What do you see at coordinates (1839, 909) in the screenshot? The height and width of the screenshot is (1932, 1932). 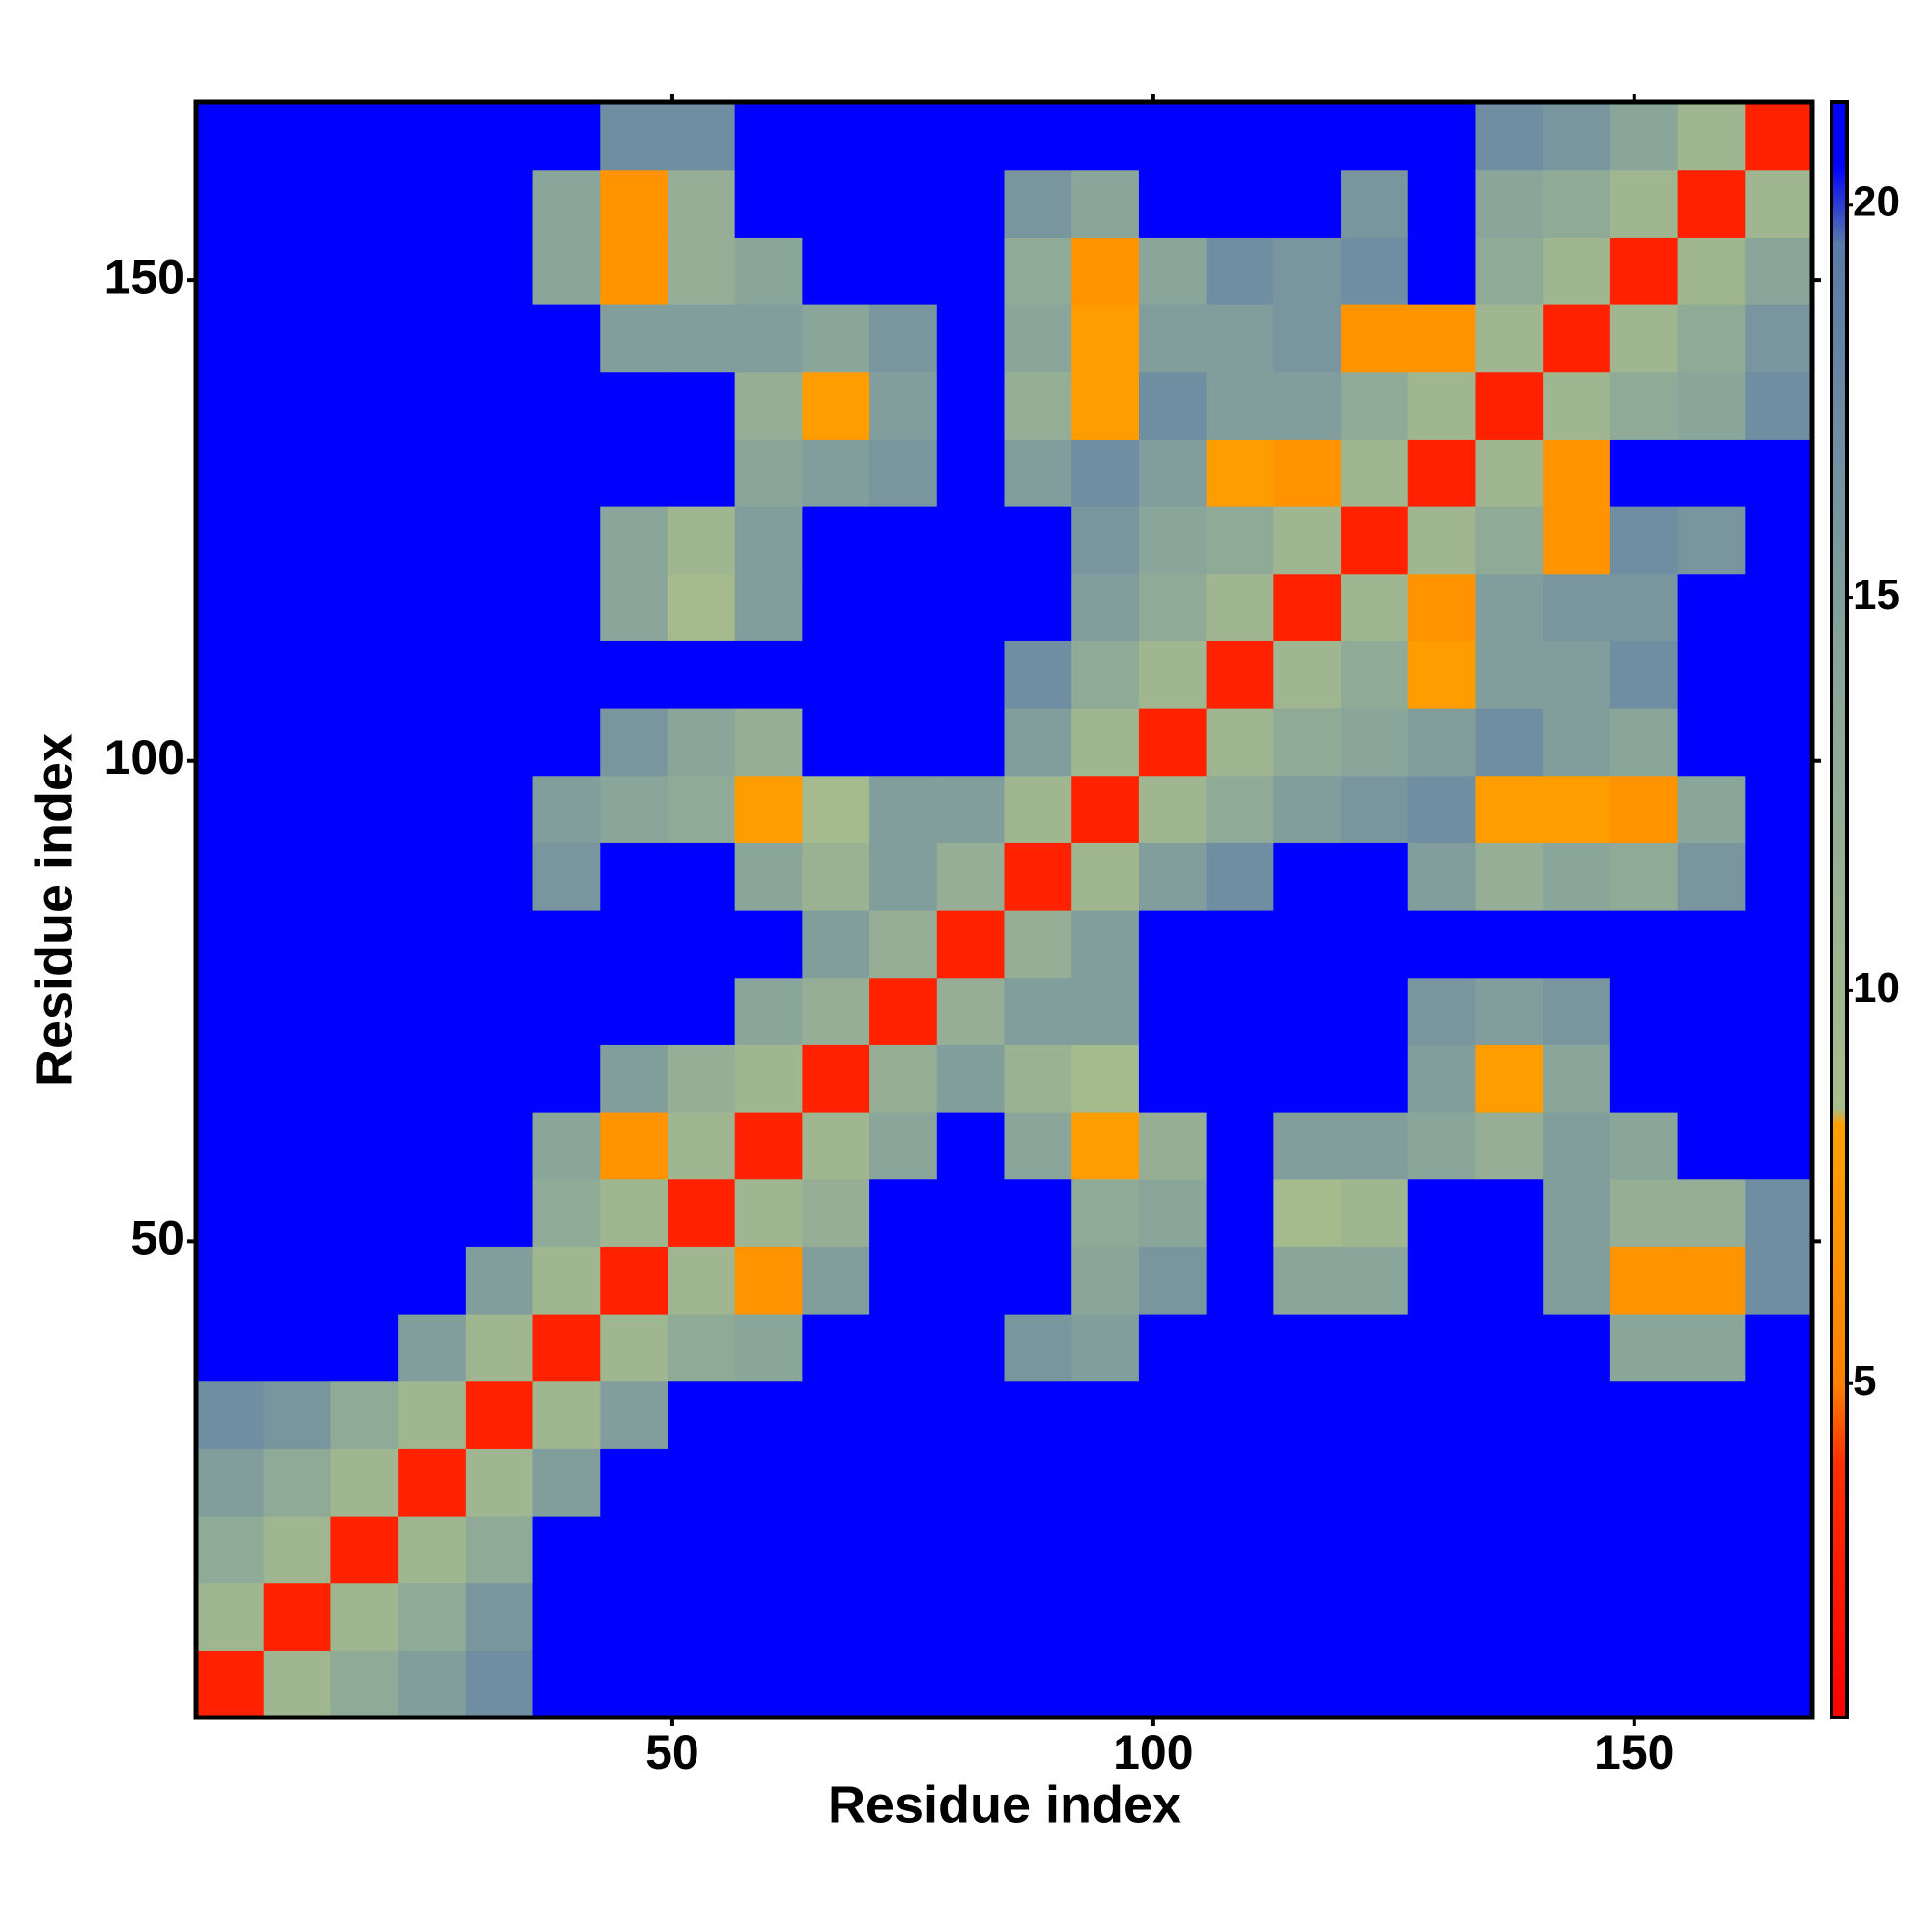 I see `colorbar` at bounding box center [1839, 909].